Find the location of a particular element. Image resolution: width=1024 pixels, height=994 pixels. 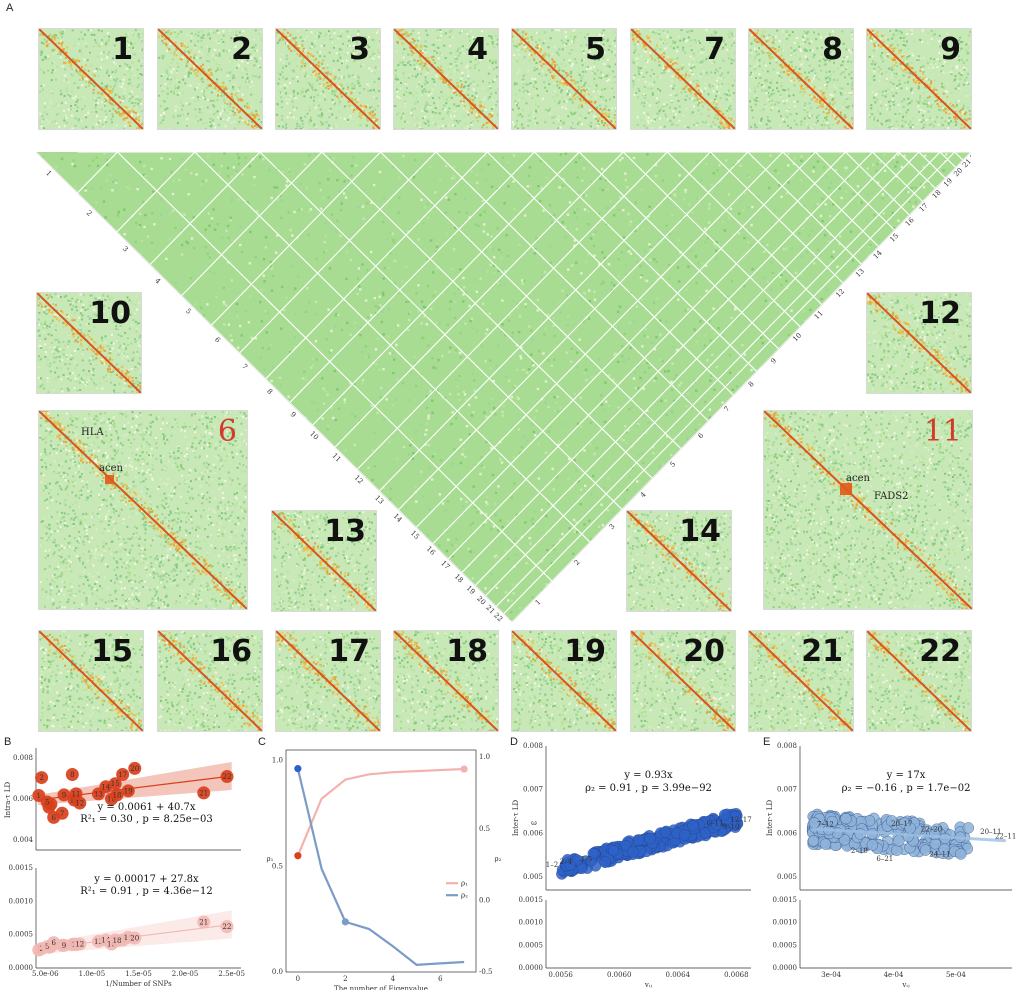

triangle-chr-label-left: 2 is located at coordinates (89, 213).